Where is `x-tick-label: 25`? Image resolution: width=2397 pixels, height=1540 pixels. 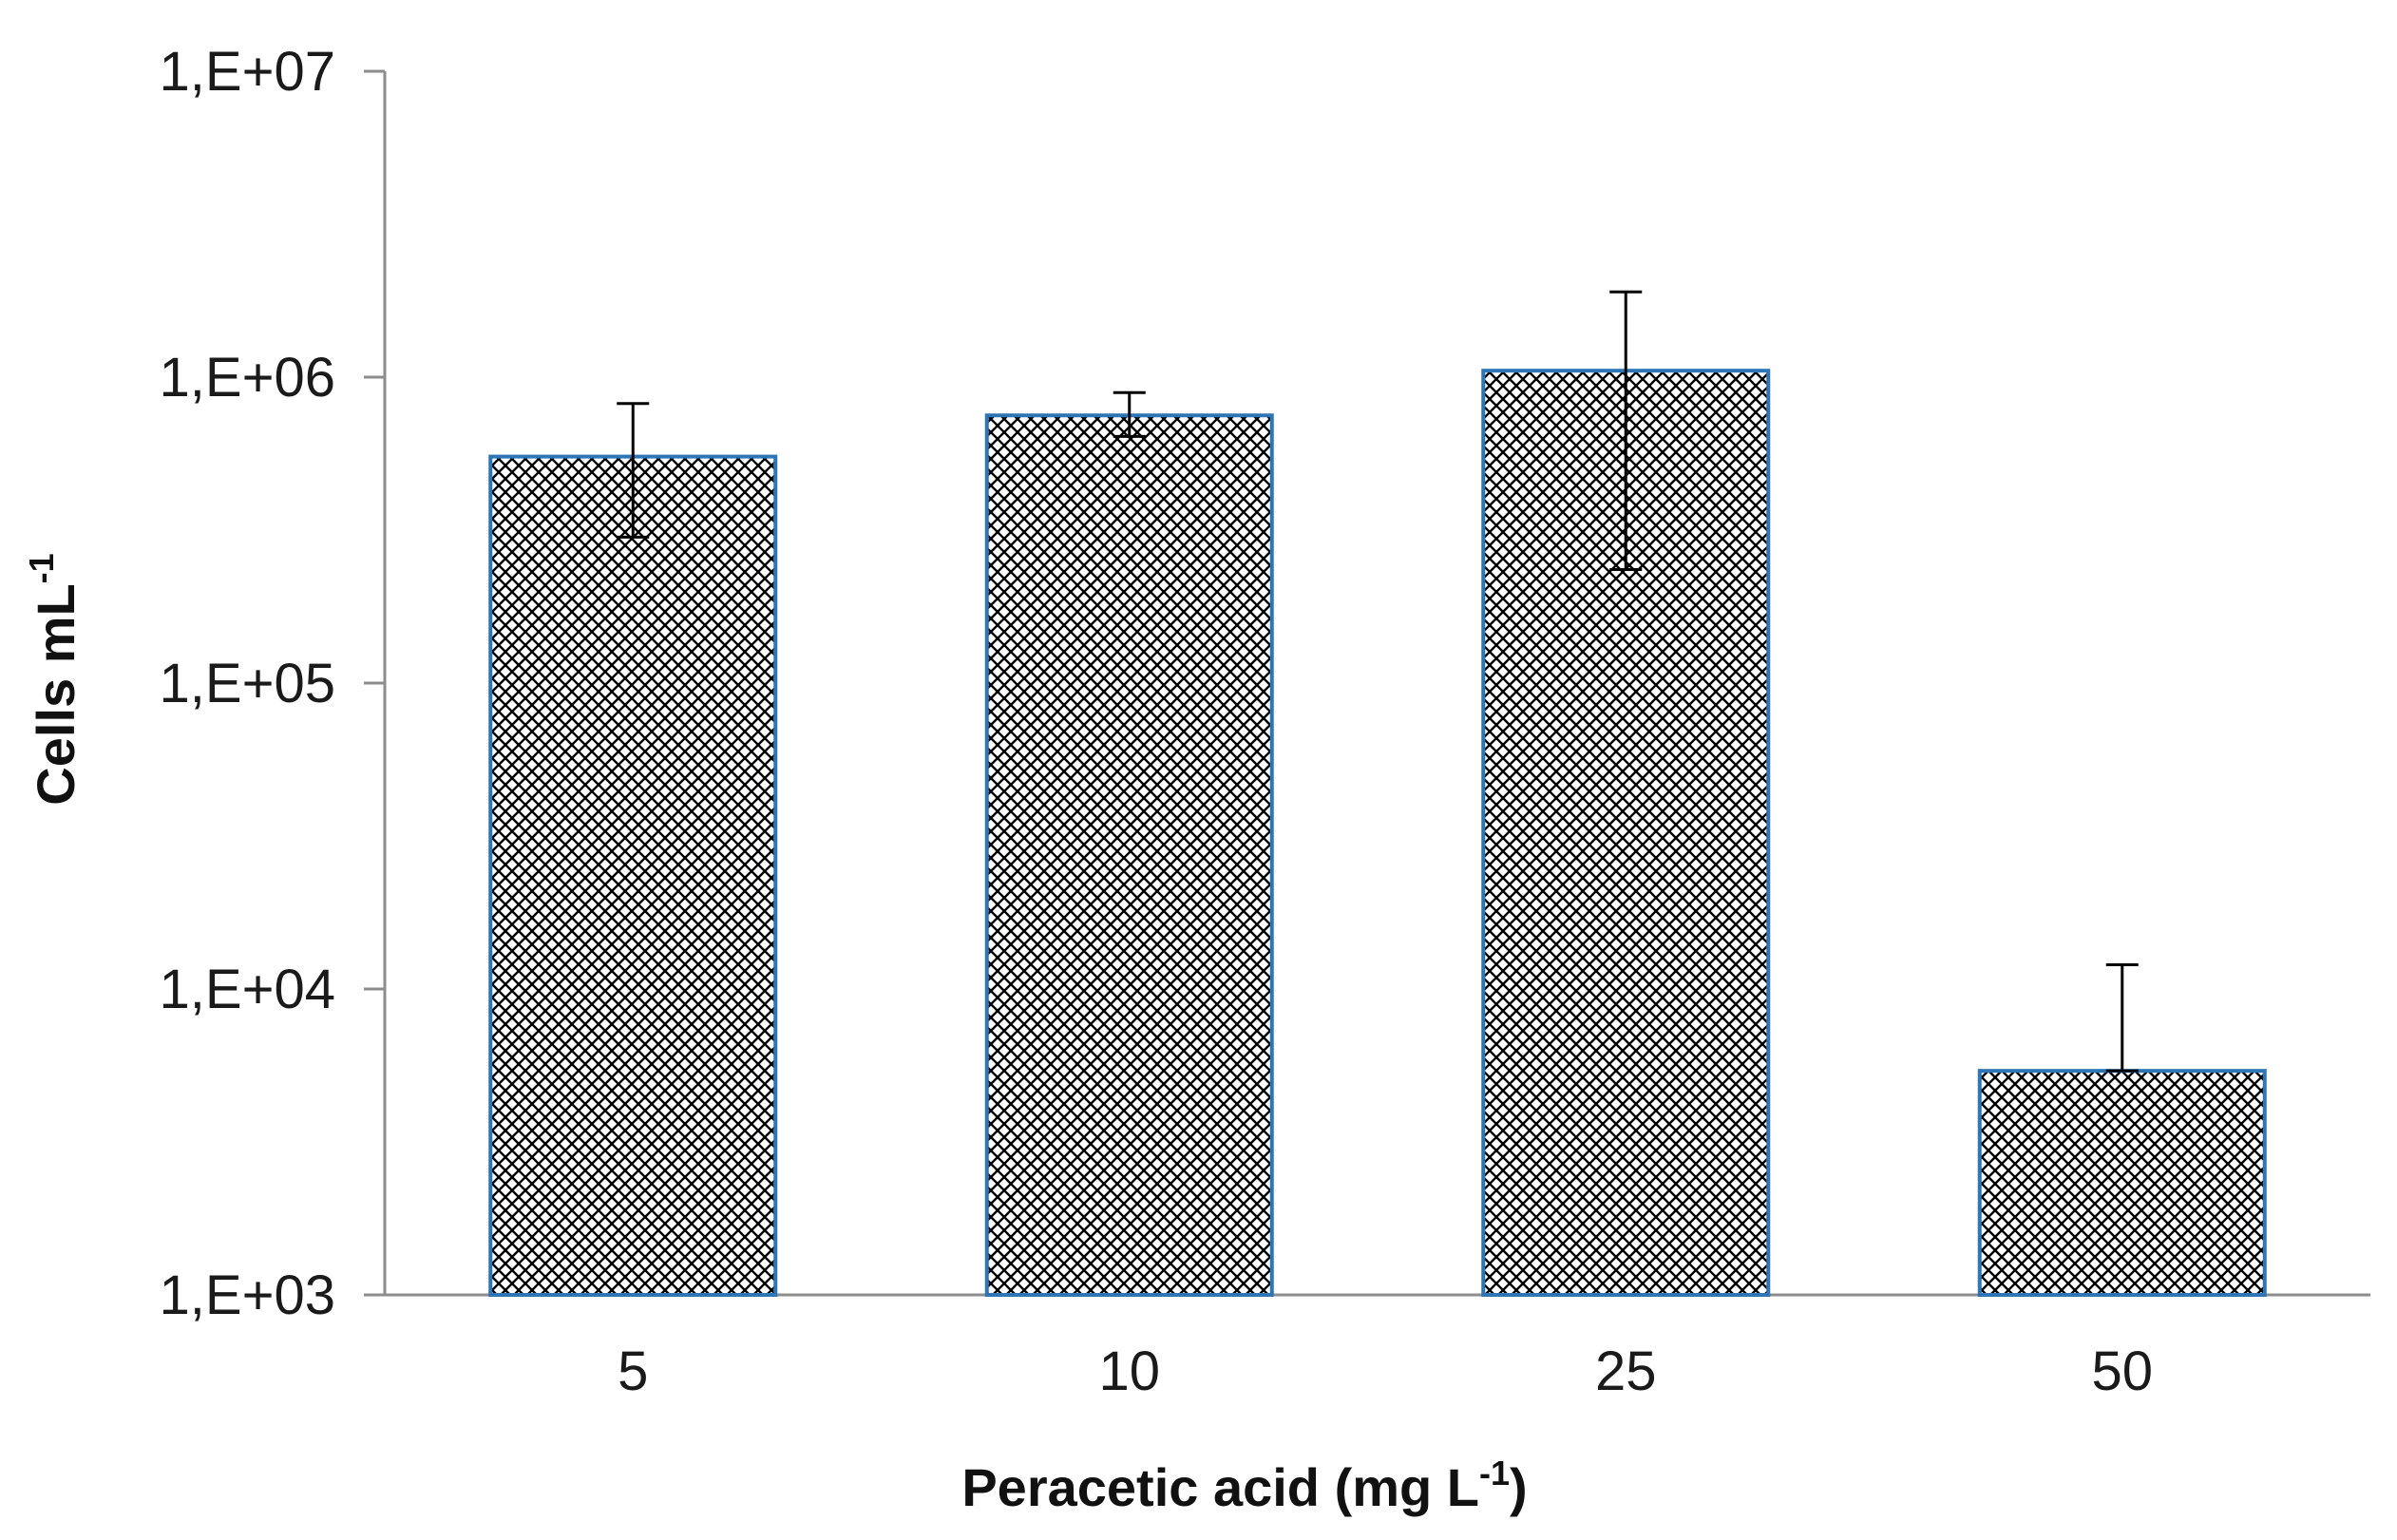 x-tick-label: 25 is located at coordinates (1626, 1371).